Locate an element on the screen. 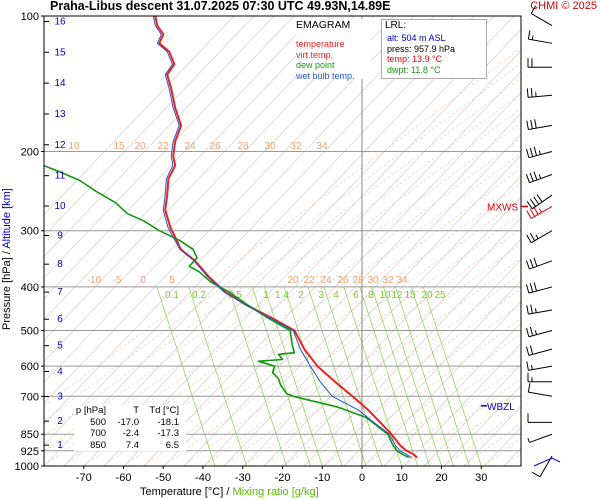 The image size is (600, 500). grid-label-mid: 32 is located at coordinates (388, 280).